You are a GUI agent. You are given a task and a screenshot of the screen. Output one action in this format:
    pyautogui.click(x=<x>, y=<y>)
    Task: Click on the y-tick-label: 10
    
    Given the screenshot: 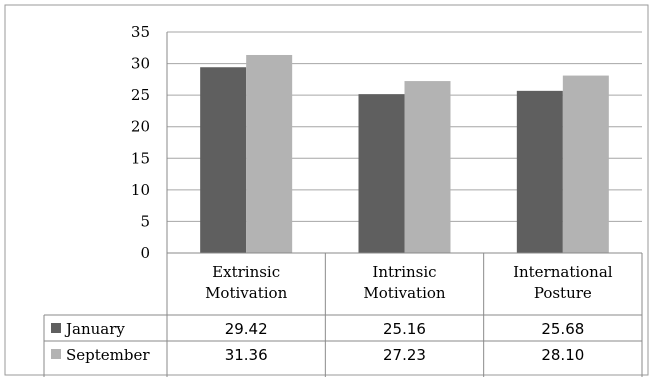 What is the action you would take?
    pyautogui.click(x=140, y=190)
    